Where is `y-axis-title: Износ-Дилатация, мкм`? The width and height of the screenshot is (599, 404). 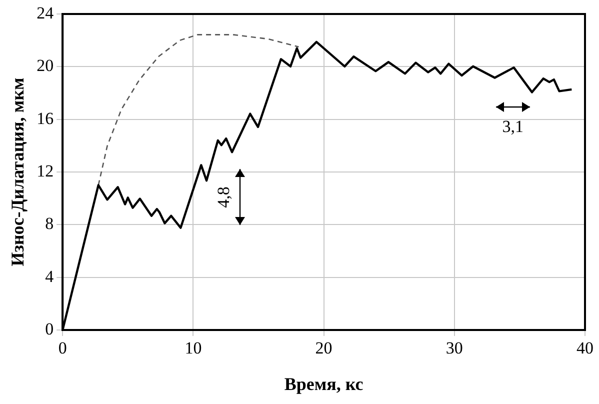 y-axis-title: Износ-Дилатация, мкм is located at coordinates (17, 172).